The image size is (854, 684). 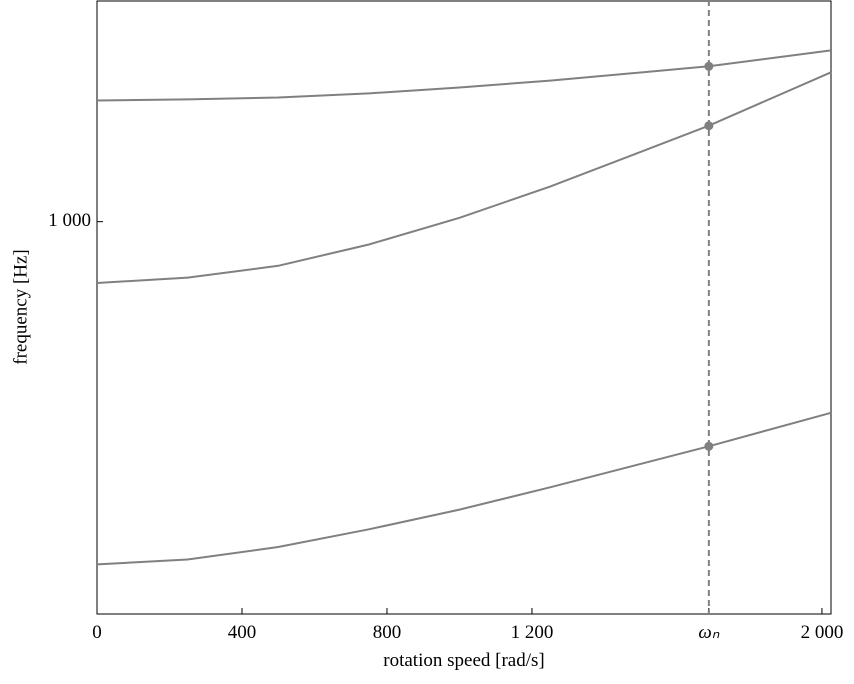 I want to click on x-tick-label: 400, so click(x=242, y=632).